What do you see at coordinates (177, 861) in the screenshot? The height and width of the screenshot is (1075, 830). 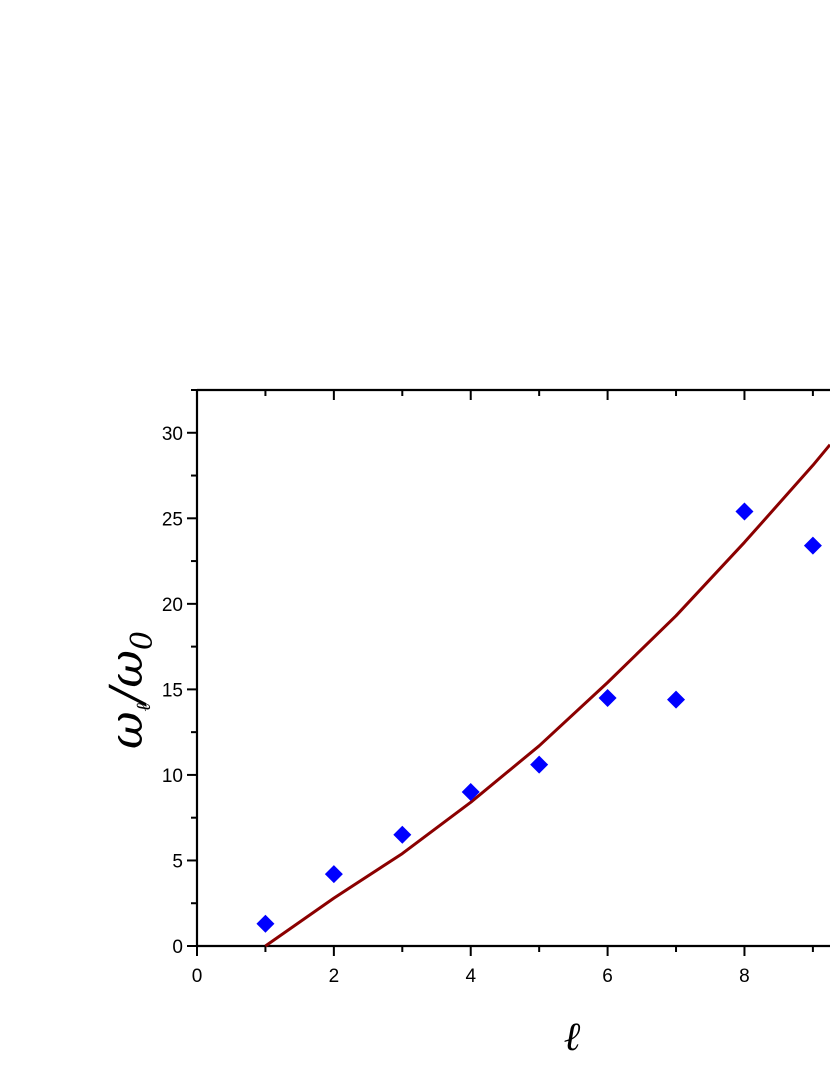 I see `y-tick-label: 5` at bounding box center [177, 861].